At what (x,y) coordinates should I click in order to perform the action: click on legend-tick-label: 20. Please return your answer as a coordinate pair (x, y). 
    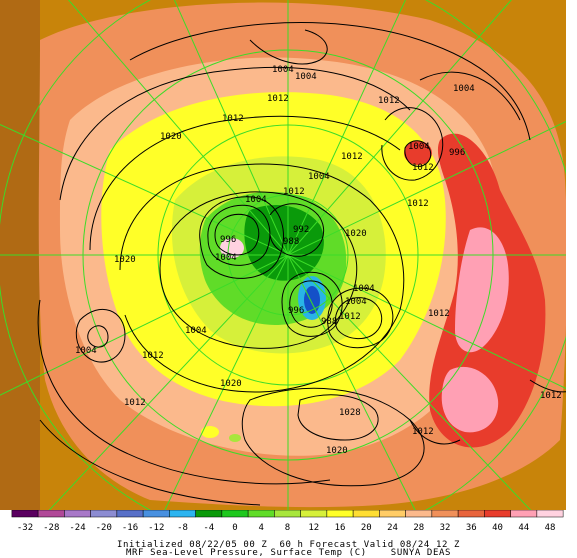
    Looking at the image, I should click on (366, 528).